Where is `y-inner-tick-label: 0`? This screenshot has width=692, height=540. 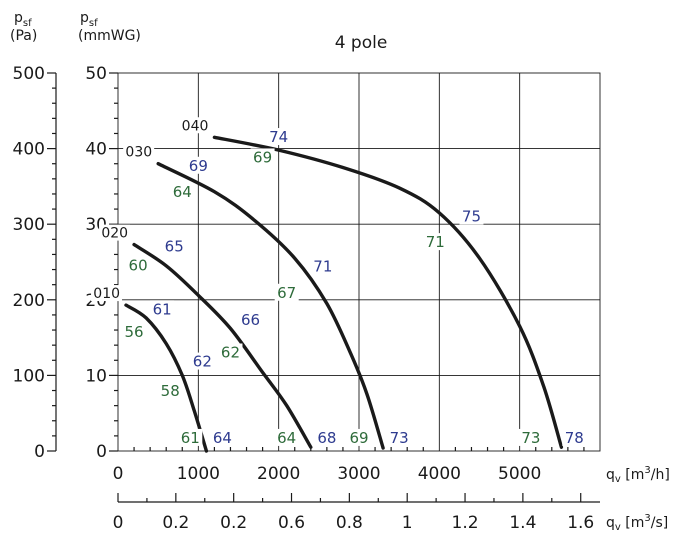 y-inner-tick-label: 0 is located at coordinates (101, 452).